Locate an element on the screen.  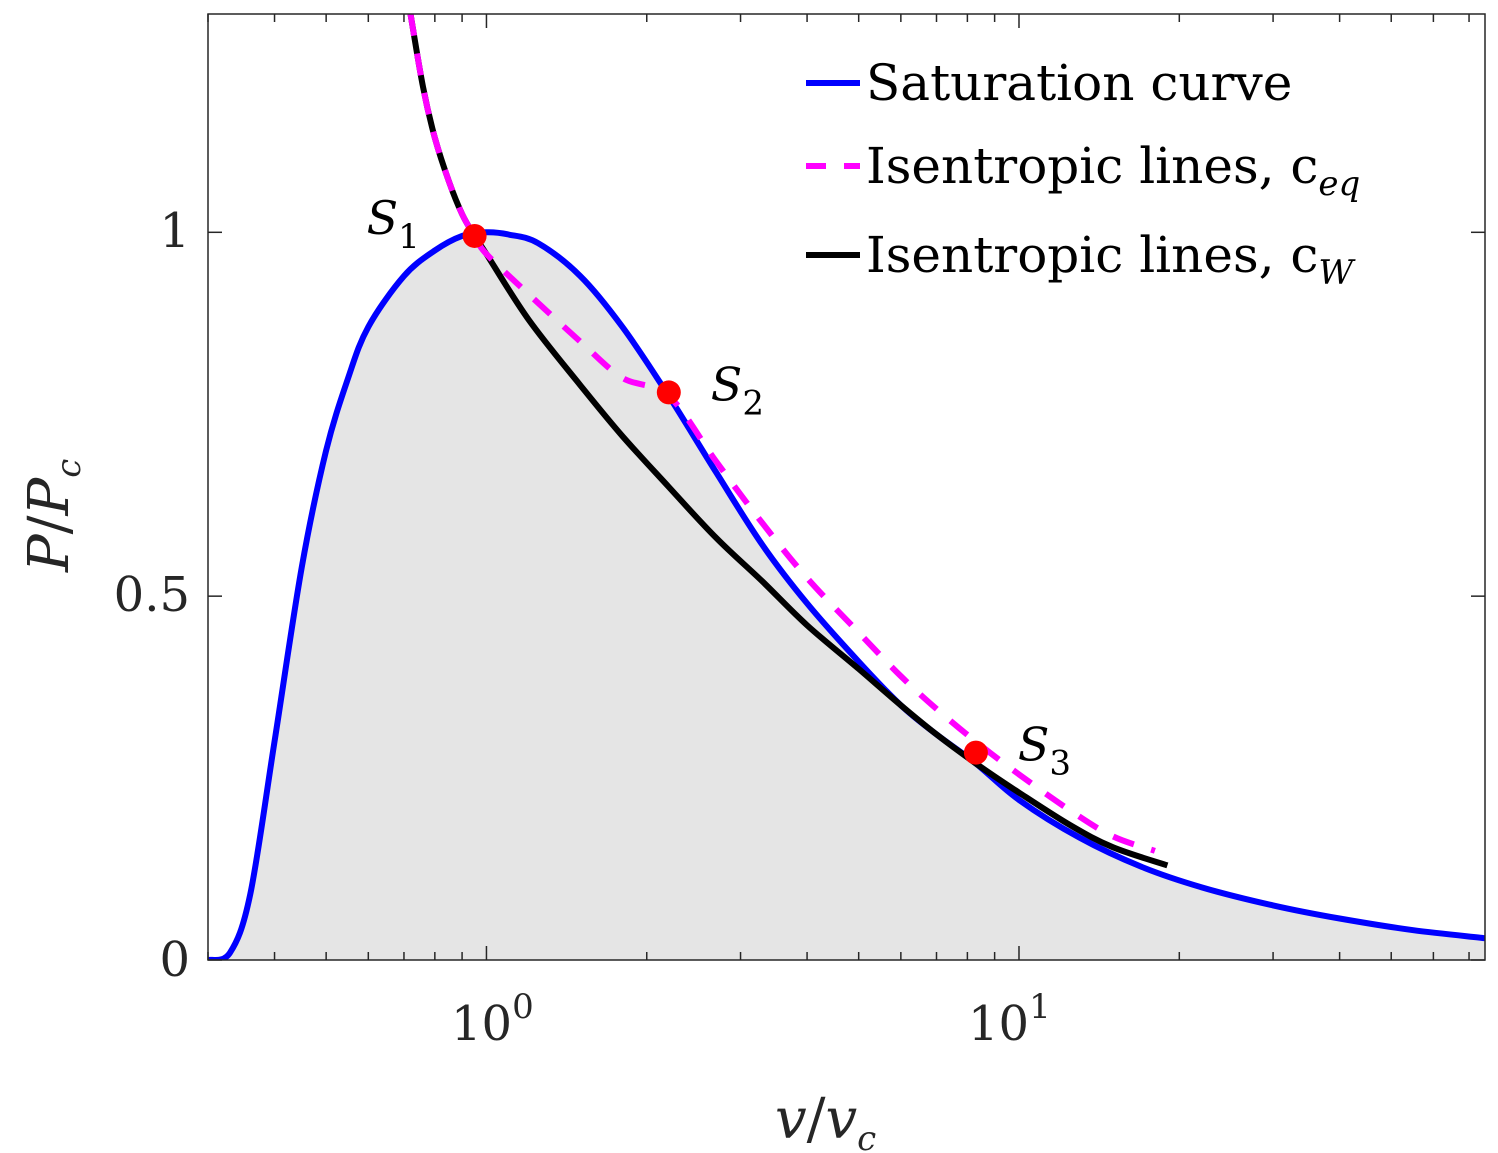
y-axis-label: P/Pc is located at coordinates (53, 516).